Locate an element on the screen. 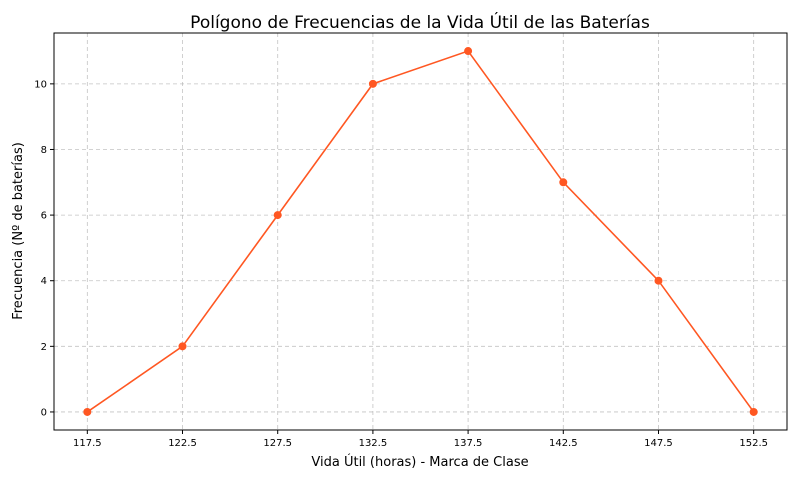  y-axis-label: Frecuencia (Nº de baterías) is located at coordinates (18, 231).